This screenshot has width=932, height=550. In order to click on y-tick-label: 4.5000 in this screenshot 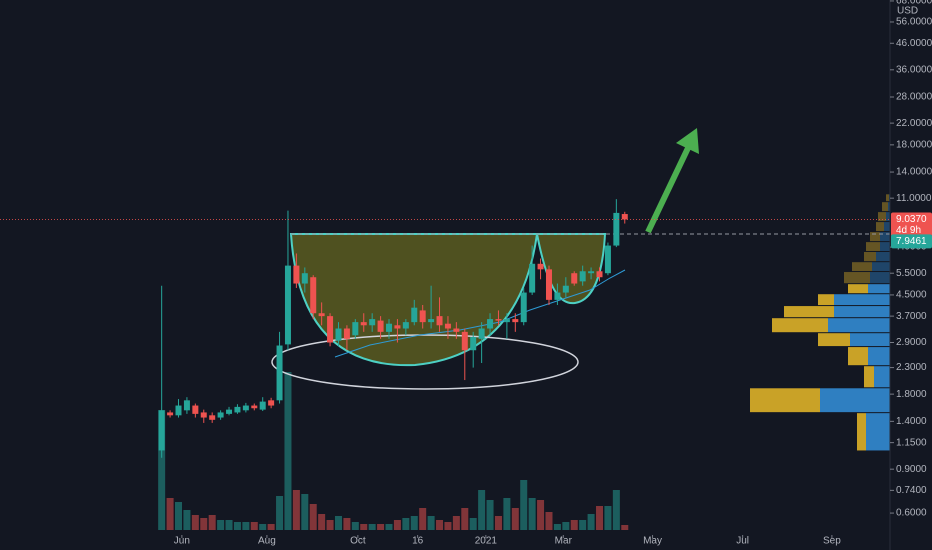, I will do `click(911, 295)`.